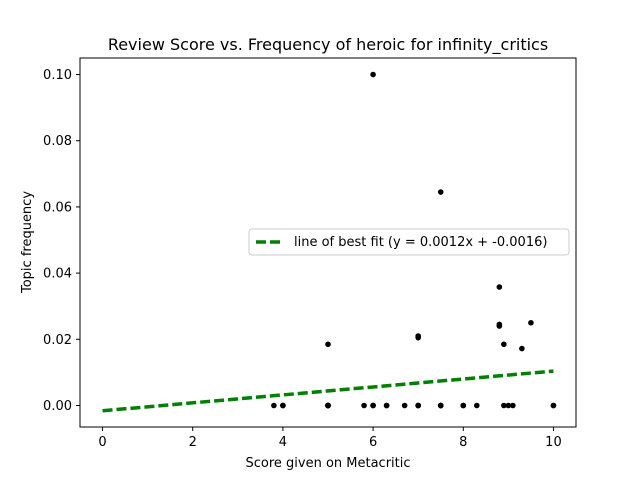  What do you see at coordinates (553, 442) in the screenshot?
I see `x-tick-label: 10` at bounding box center [553, 442].